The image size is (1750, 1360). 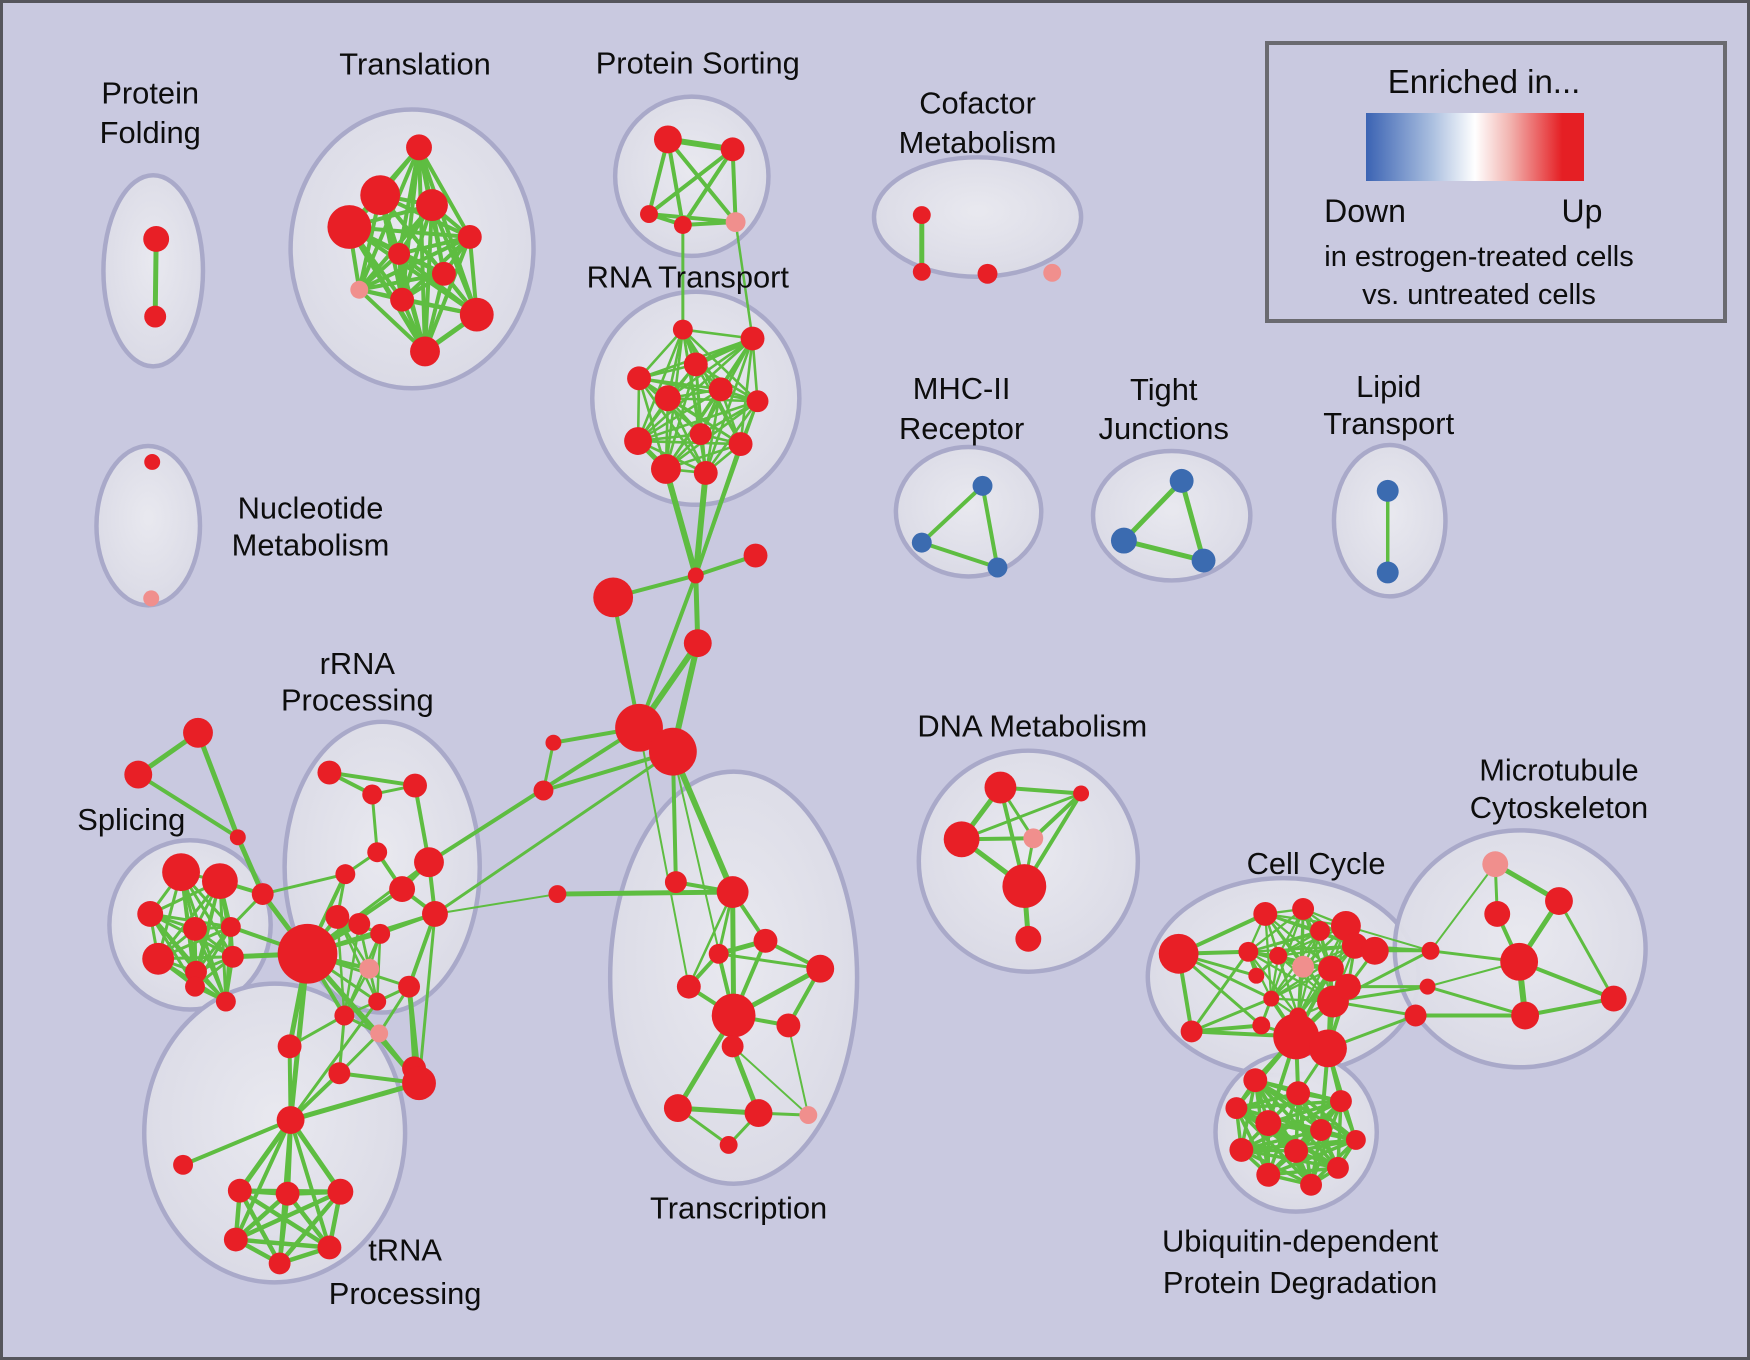 What do you see at coordinates (377, 852) in the screenshot?
I see `gene-set-node-r4` at bounding box center [377, 852].